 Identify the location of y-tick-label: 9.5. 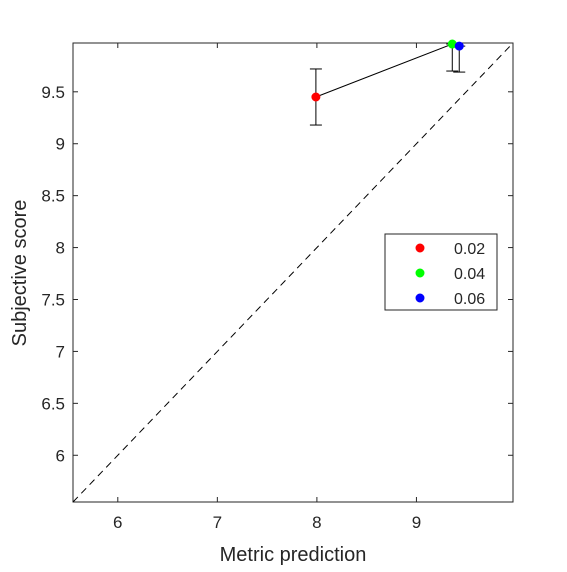
(53, 92).